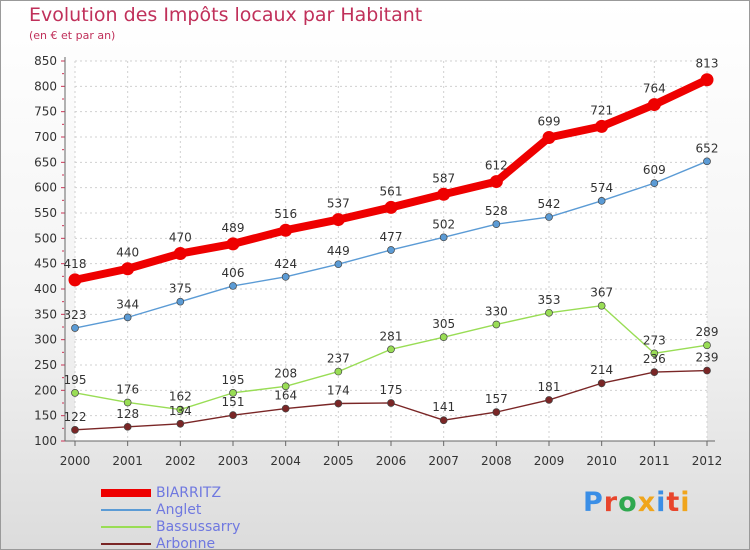 The width and height of the screenshot is (750, 550). What do you see at coordinates (233, 273) in the screenshot?
I see `data-label: 406` at bounding box center [233, 273].